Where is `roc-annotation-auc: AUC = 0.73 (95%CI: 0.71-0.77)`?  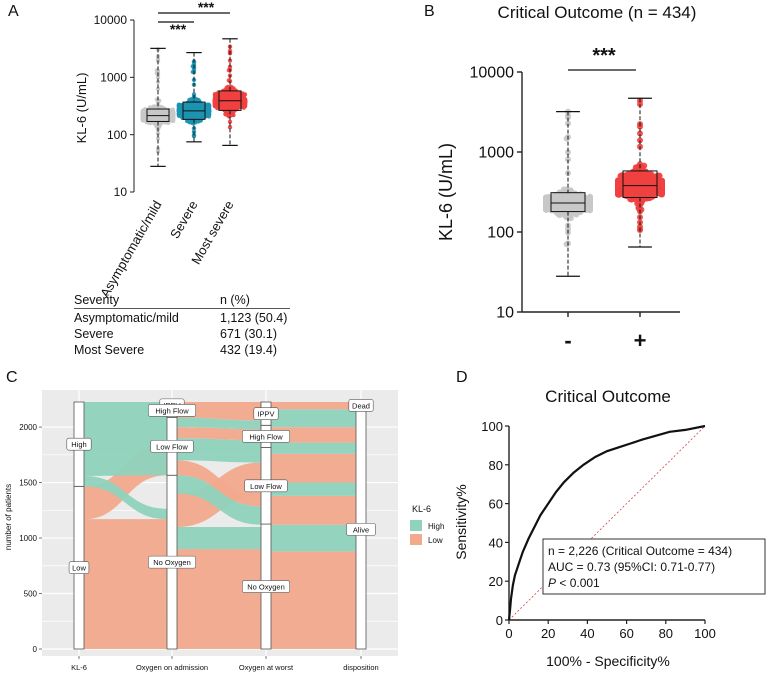 roc-annotation-auc: AUC = 0.73 (95%CI: 0.71-0.77) is located at coordinates (631, 567).